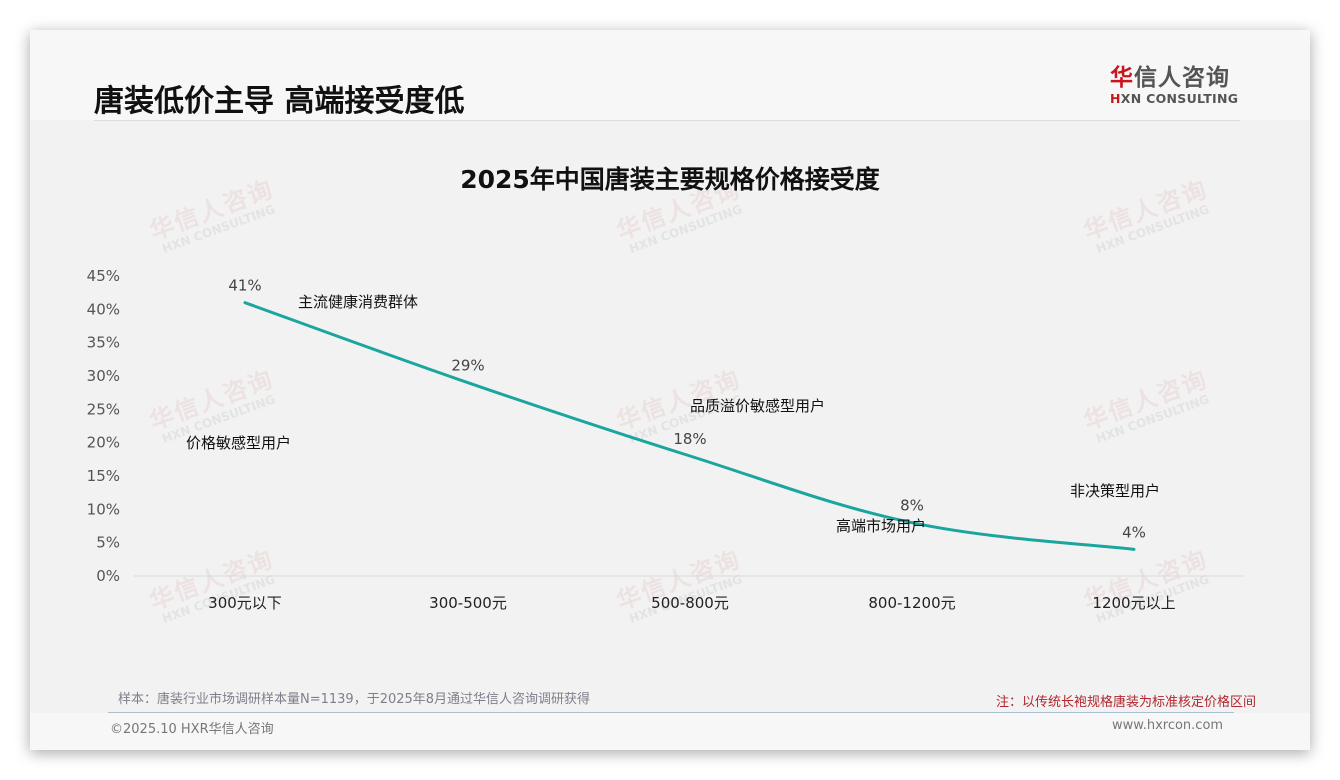 The image size is (1340, 780). Describe the element at coordinates (468, 603) in the screenshot. I see `x-tick-label: 300-500元` at that location.